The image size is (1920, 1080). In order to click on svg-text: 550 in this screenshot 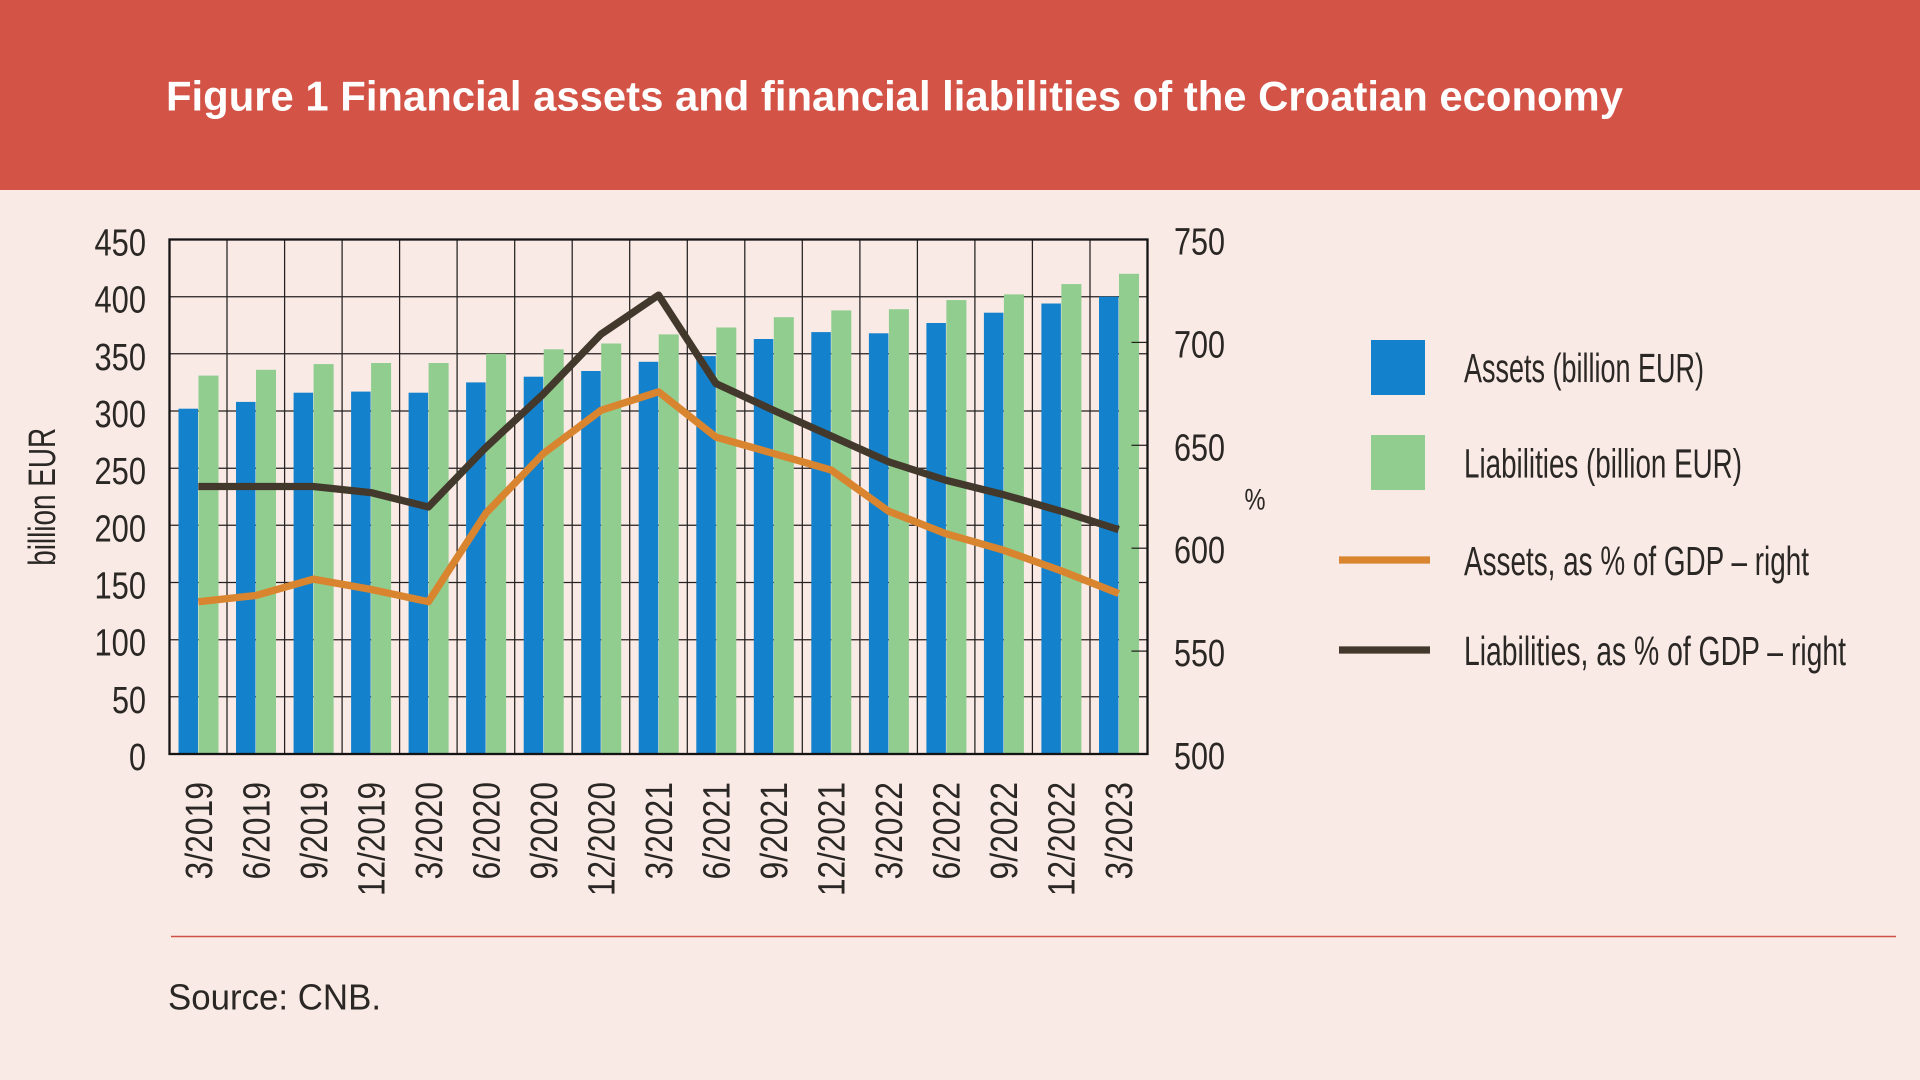, I will do `click(1199, 654)`.